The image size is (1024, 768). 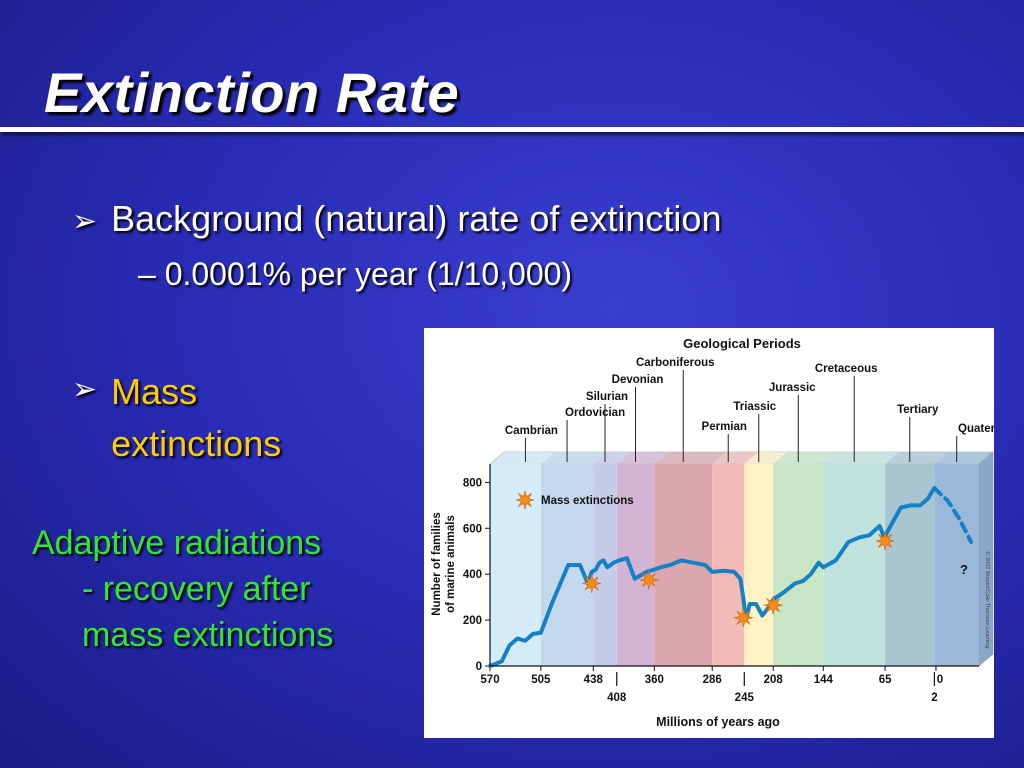 I want to click on period-label-carboniferous: Carboniferous, so click(x=675, y=363).